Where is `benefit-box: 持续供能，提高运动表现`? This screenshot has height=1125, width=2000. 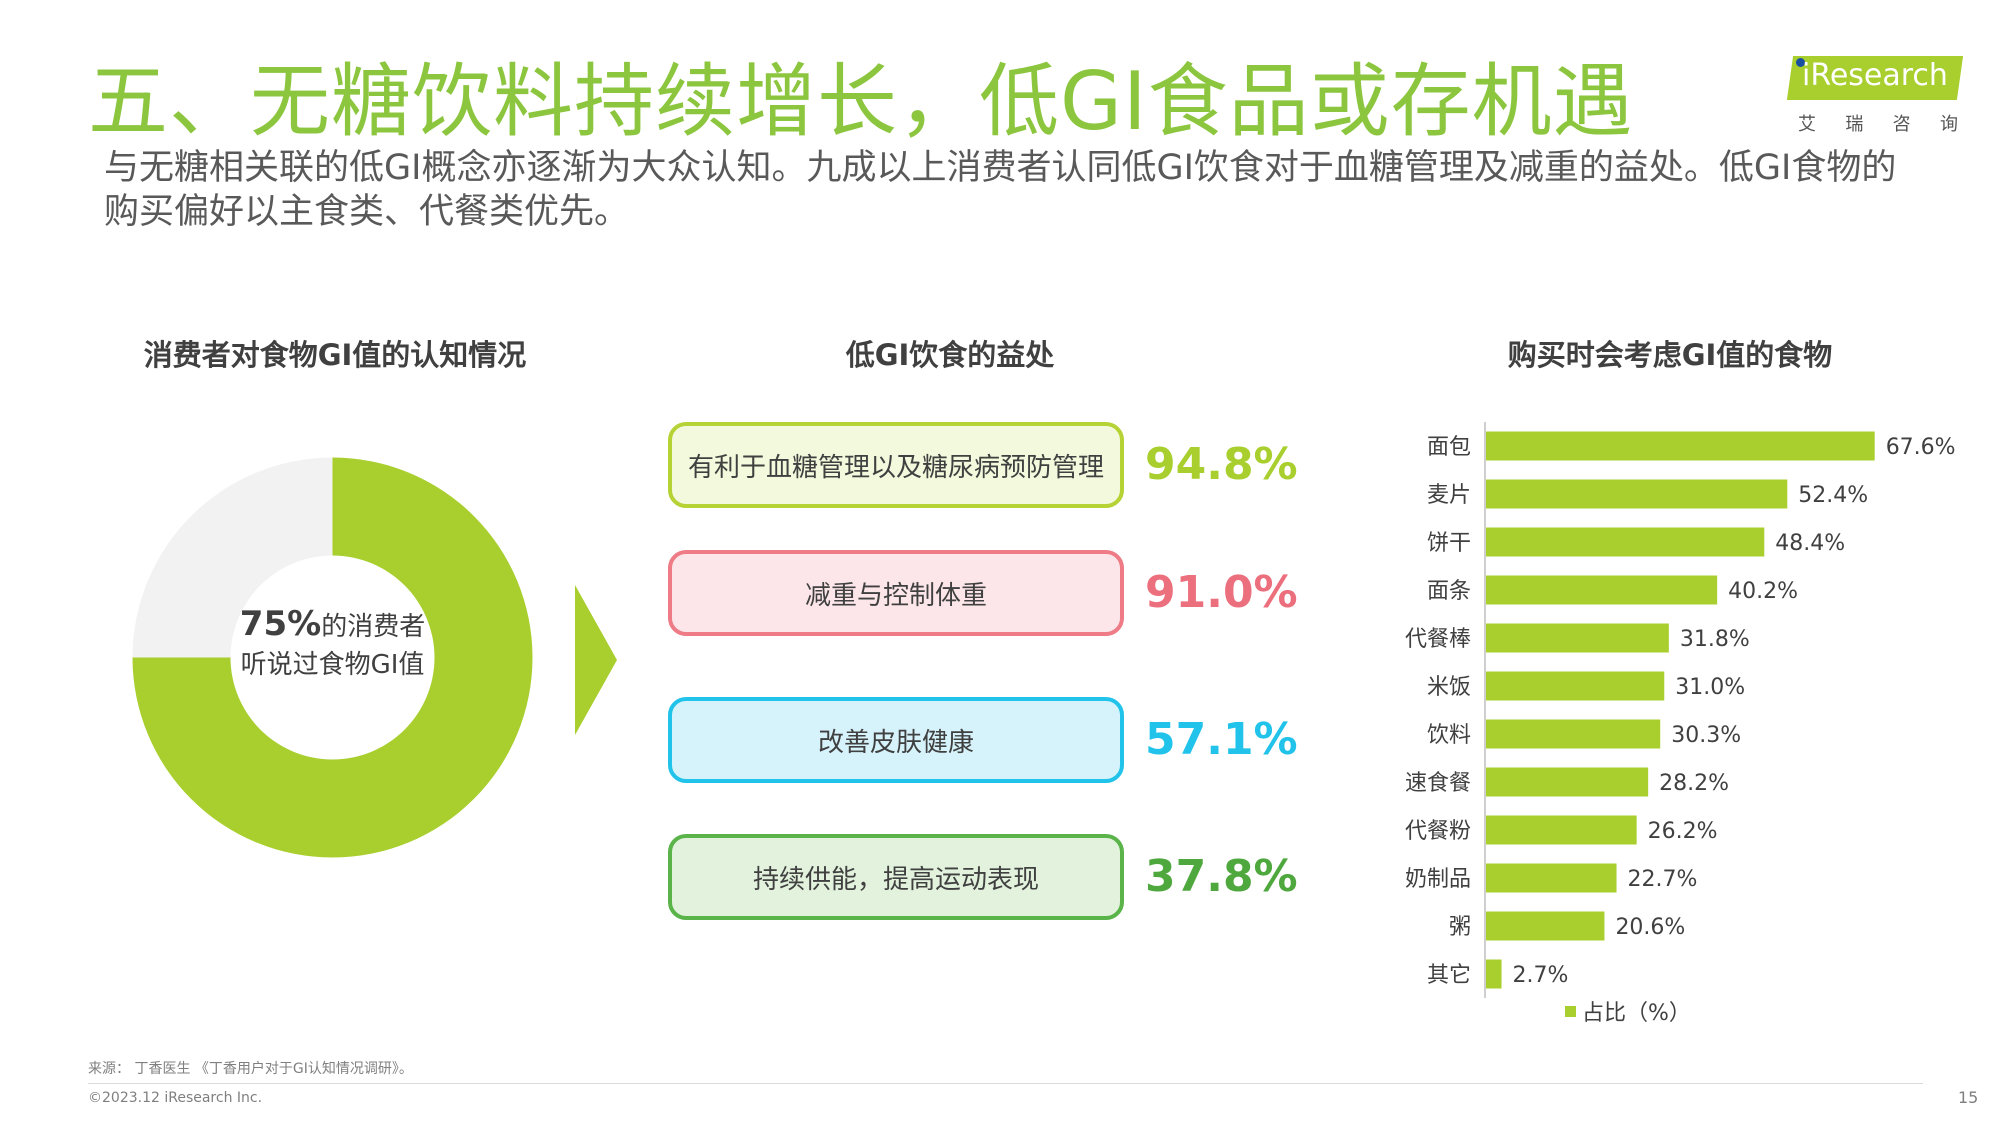 benefit-box: 持续供能，提高运动表现 is located at coordinates (896, 877).